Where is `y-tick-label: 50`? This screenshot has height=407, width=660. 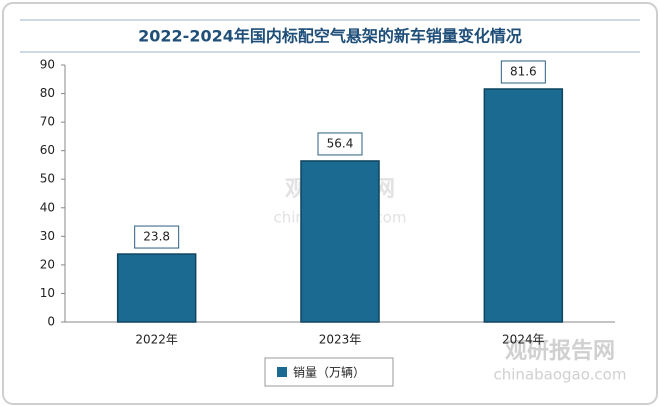 y-tick-label: 50 is located at coordinates (47, 179).